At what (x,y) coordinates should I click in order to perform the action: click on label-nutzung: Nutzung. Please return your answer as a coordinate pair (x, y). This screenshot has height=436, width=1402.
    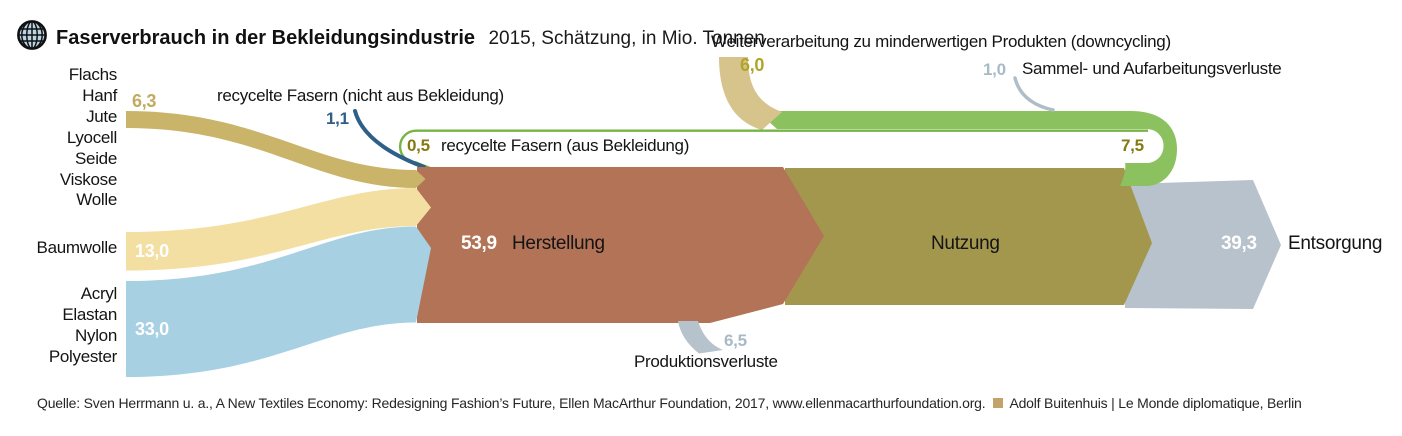
    Looking at the image, I should click on (965, 243).